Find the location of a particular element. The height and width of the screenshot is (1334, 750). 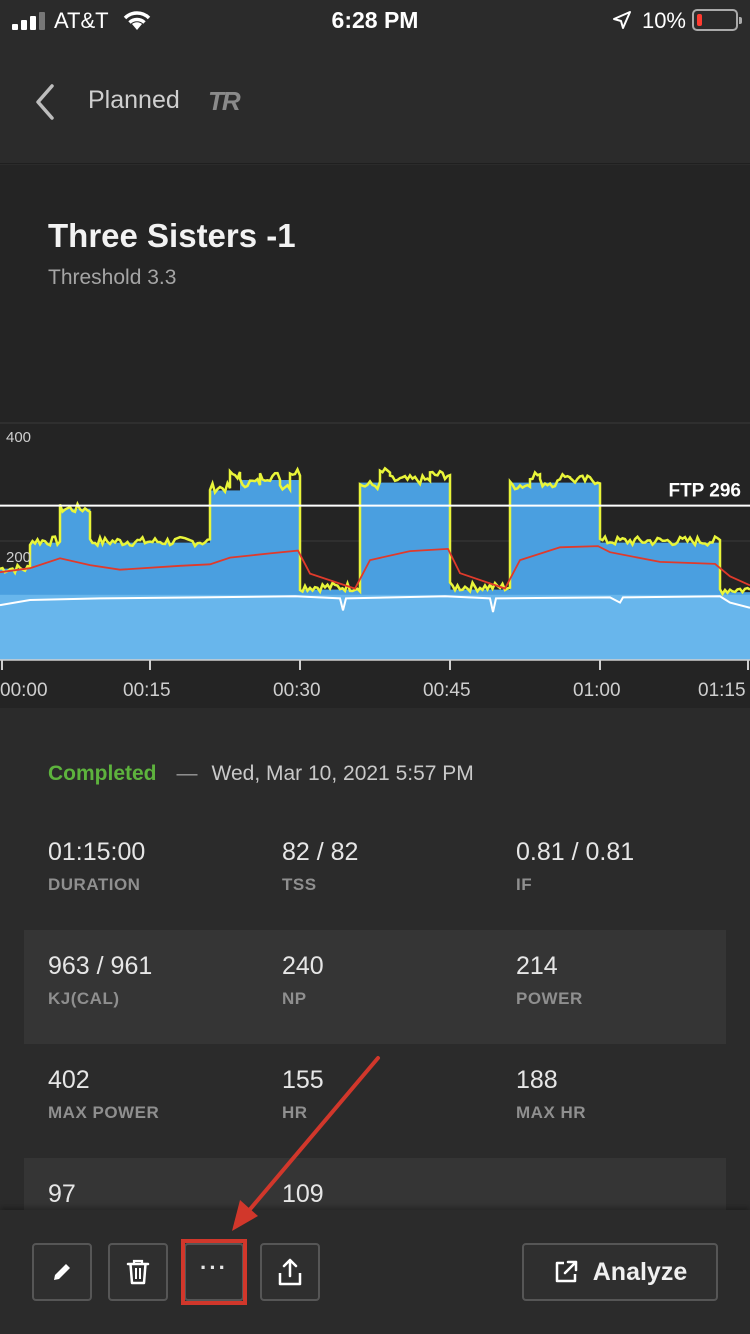

cellular-signal-icon is located at coordinates (28, 21).